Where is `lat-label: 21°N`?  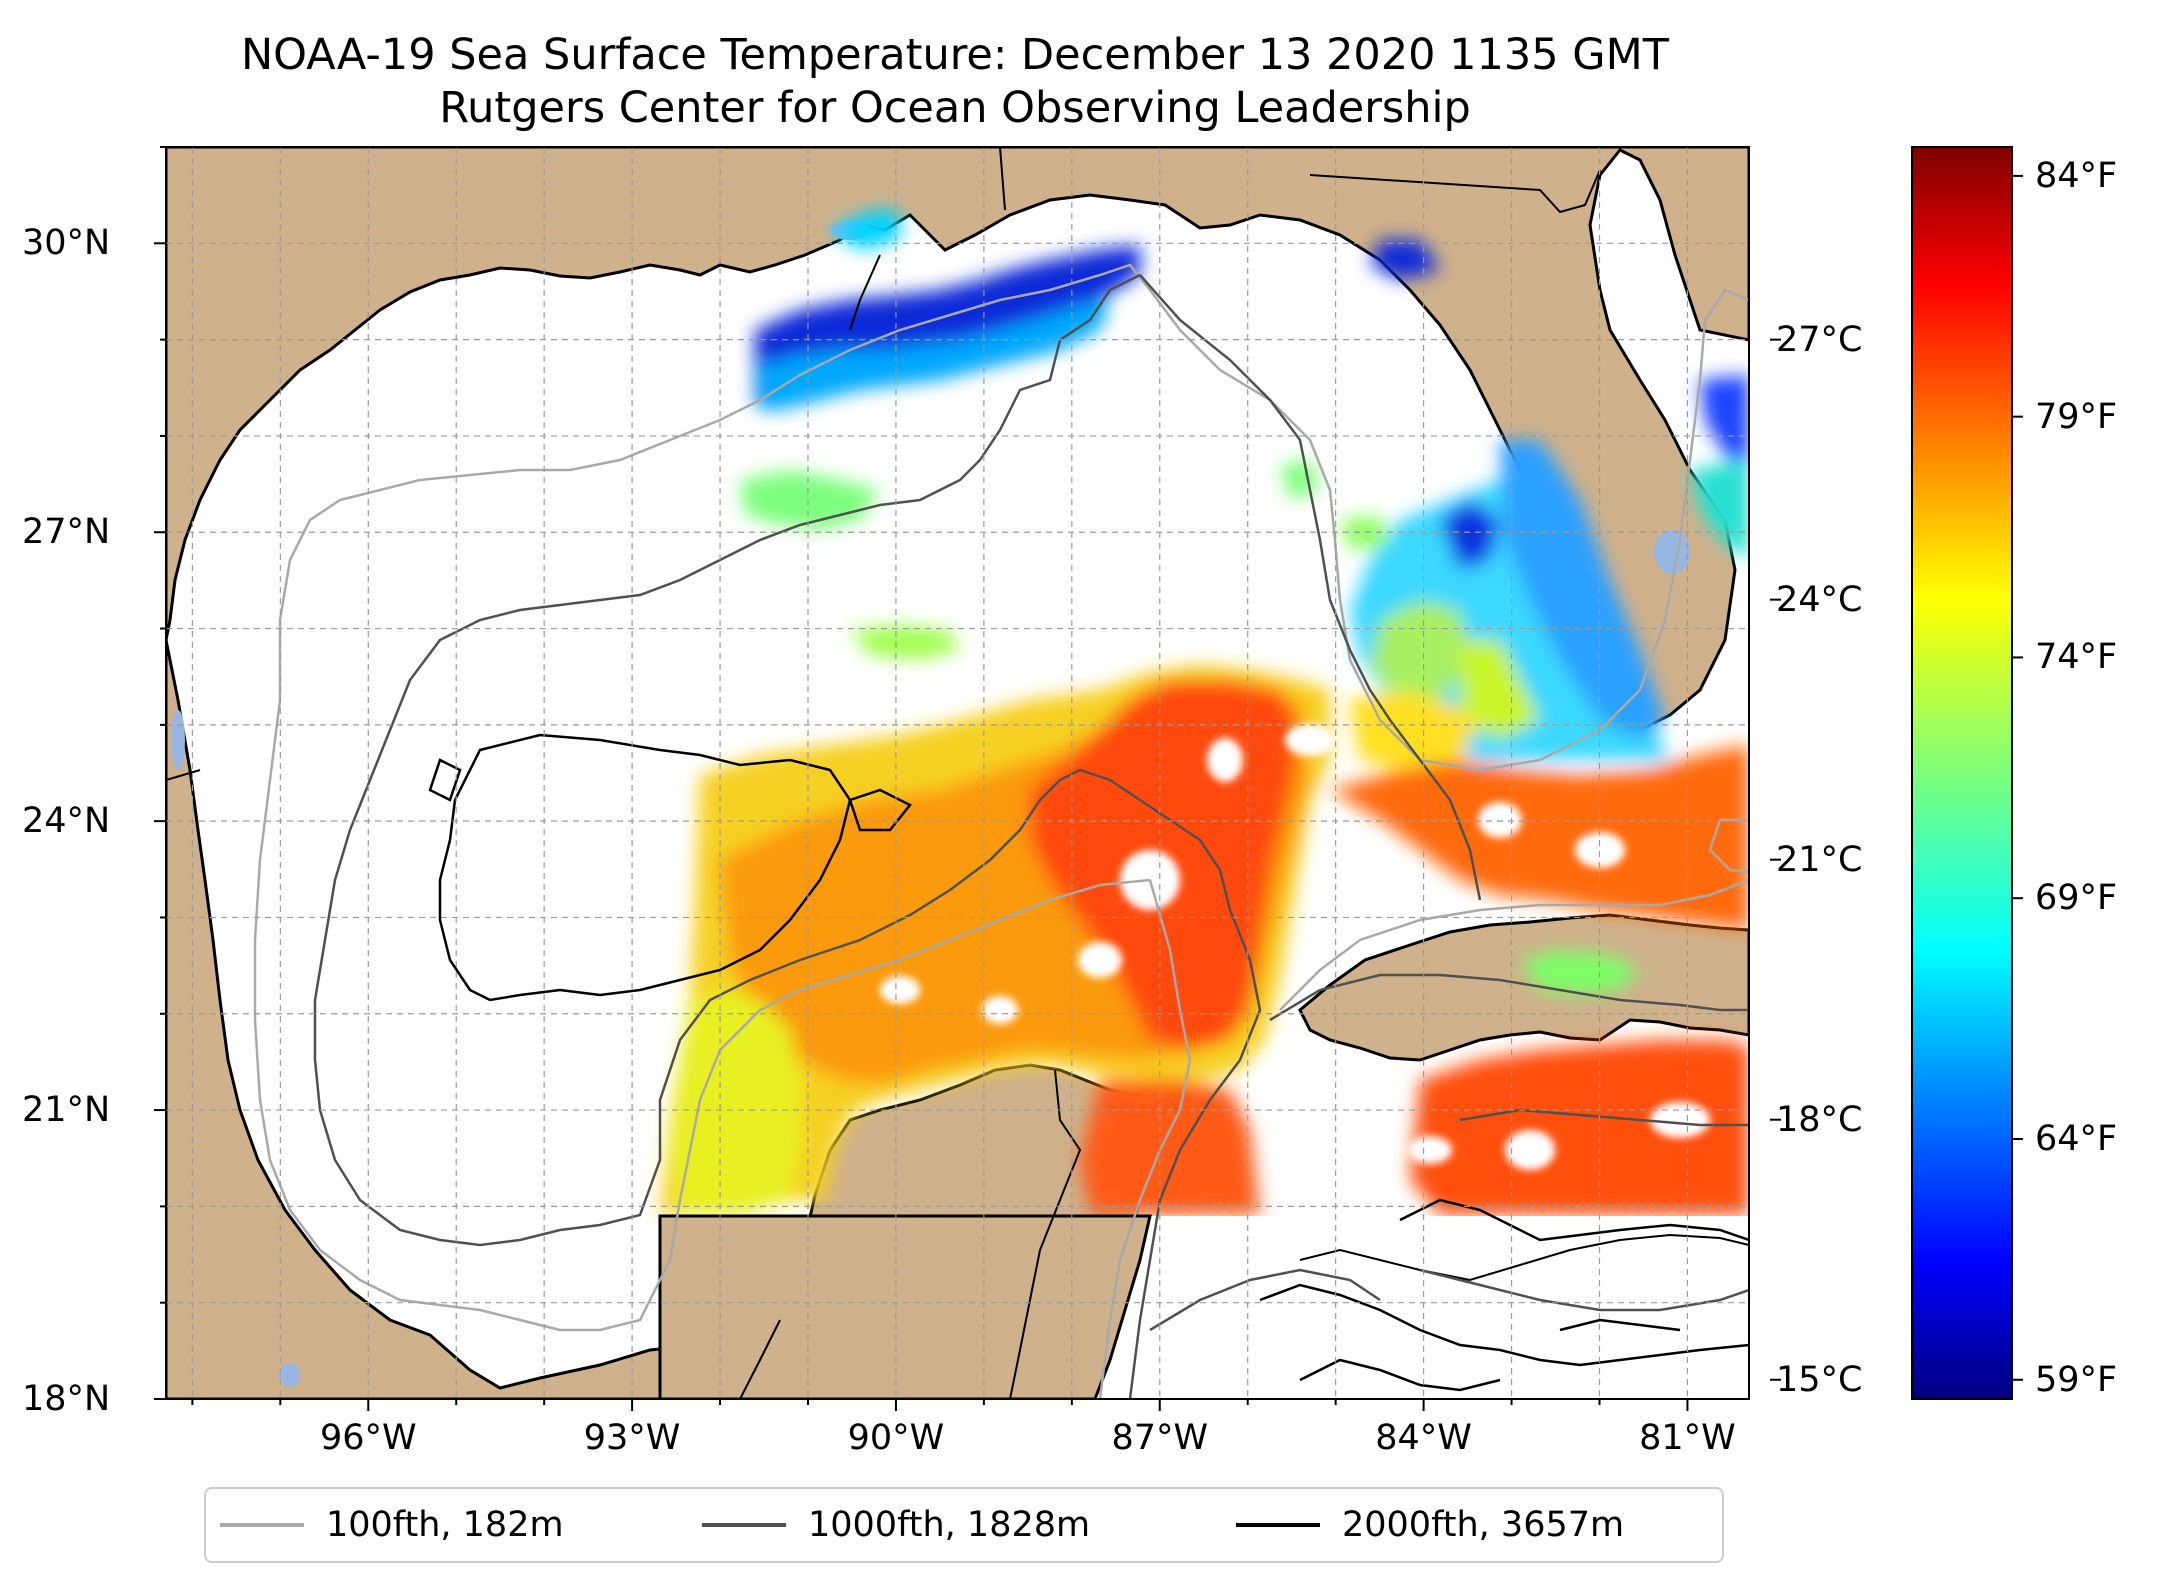 lat-label: 21°N is located at coordinates (66, 1110).